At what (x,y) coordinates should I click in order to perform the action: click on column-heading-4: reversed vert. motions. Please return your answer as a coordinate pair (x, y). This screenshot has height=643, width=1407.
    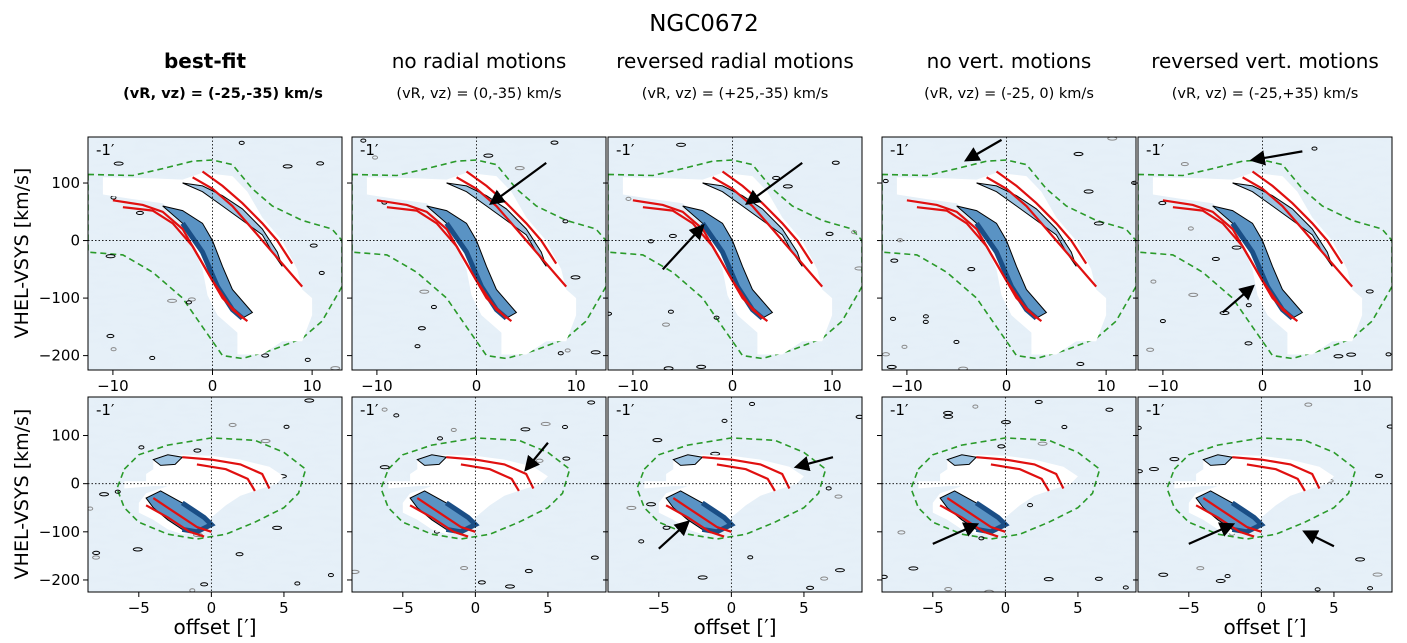
    Looking at the image, I should click on (1265, 61).